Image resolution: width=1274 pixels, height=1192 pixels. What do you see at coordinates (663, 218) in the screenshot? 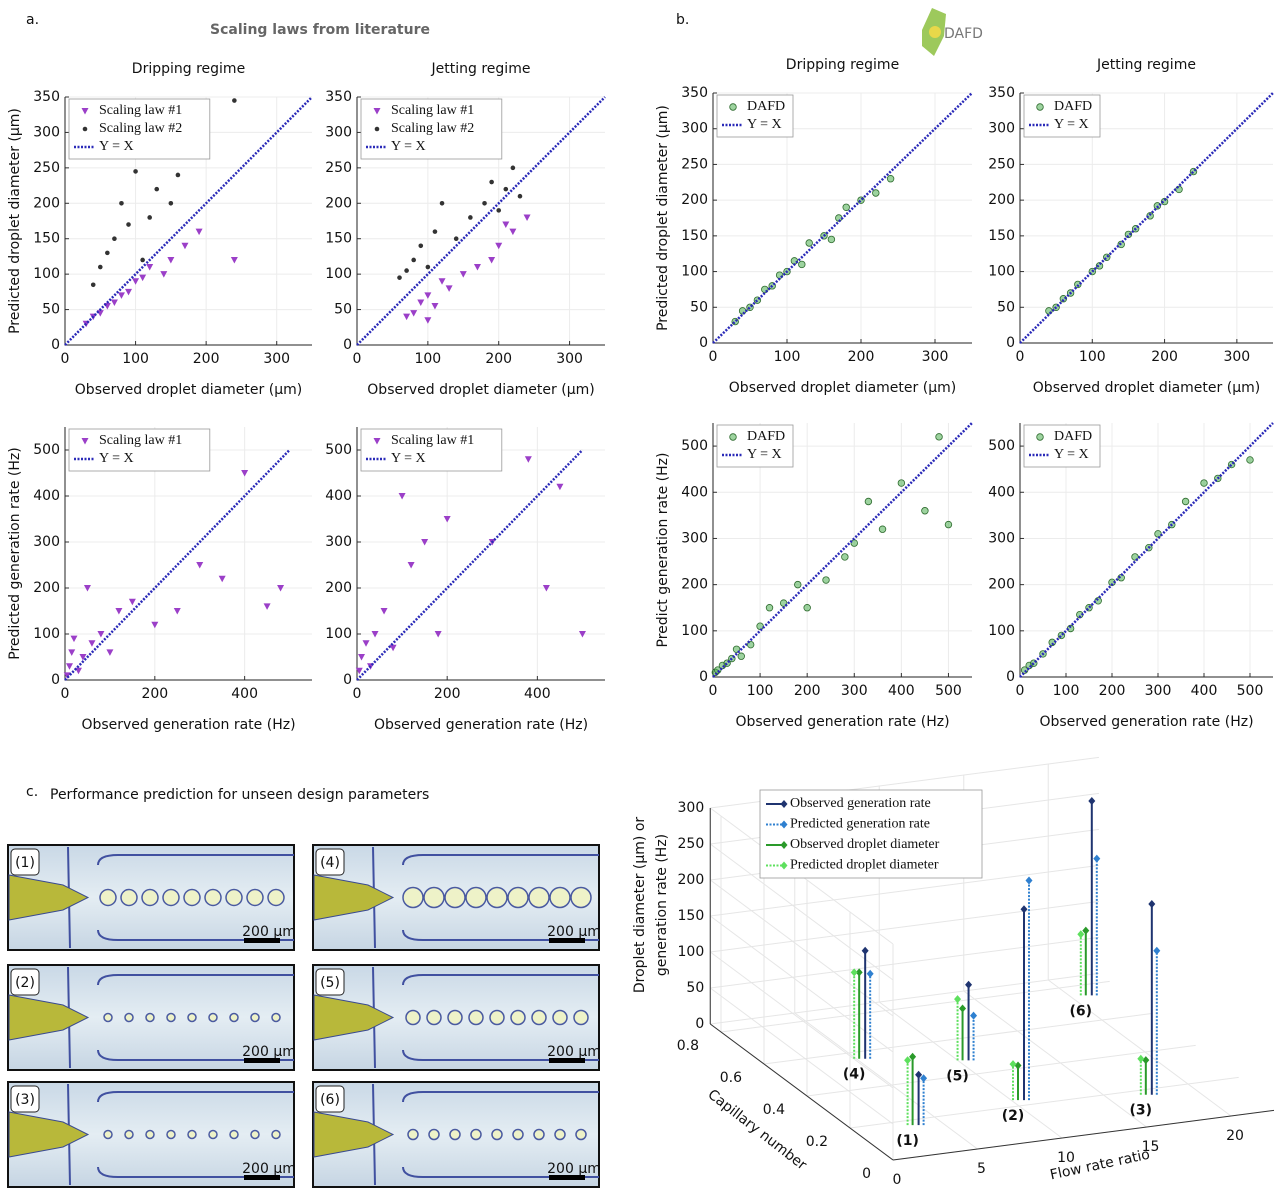
I see `y-axis-label: Predicted droplet diameter (µm)` at bounding box center [663, 218].